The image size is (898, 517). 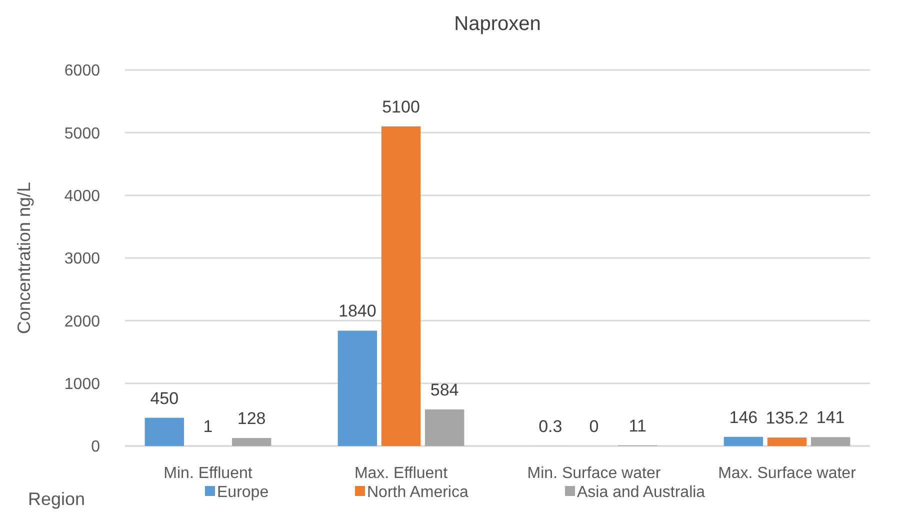 What do you see at coordinates (82, 384) in the screenshot?
I see `y-tick-label: 1000` at bounding box center [82, 384].